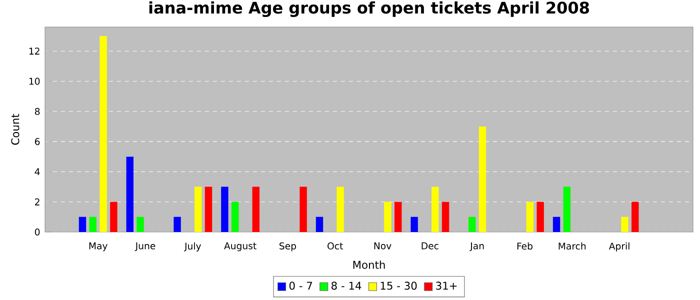  What do you see at coordinates (335, 246) in the screenshot?
I see `x-tick-label: Oct` at bounding box center [335, 246].